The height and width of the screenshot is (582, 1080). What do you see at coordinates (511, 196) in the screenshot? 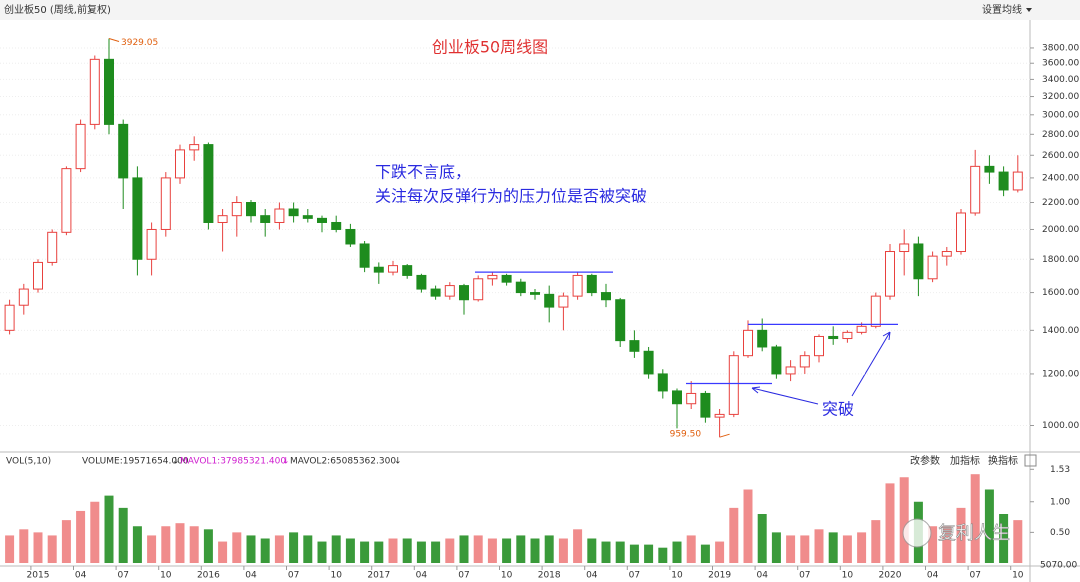
I see `annotation: 关注每次反弹行为的压力位是否被突破` at bounding box center [511, 196].